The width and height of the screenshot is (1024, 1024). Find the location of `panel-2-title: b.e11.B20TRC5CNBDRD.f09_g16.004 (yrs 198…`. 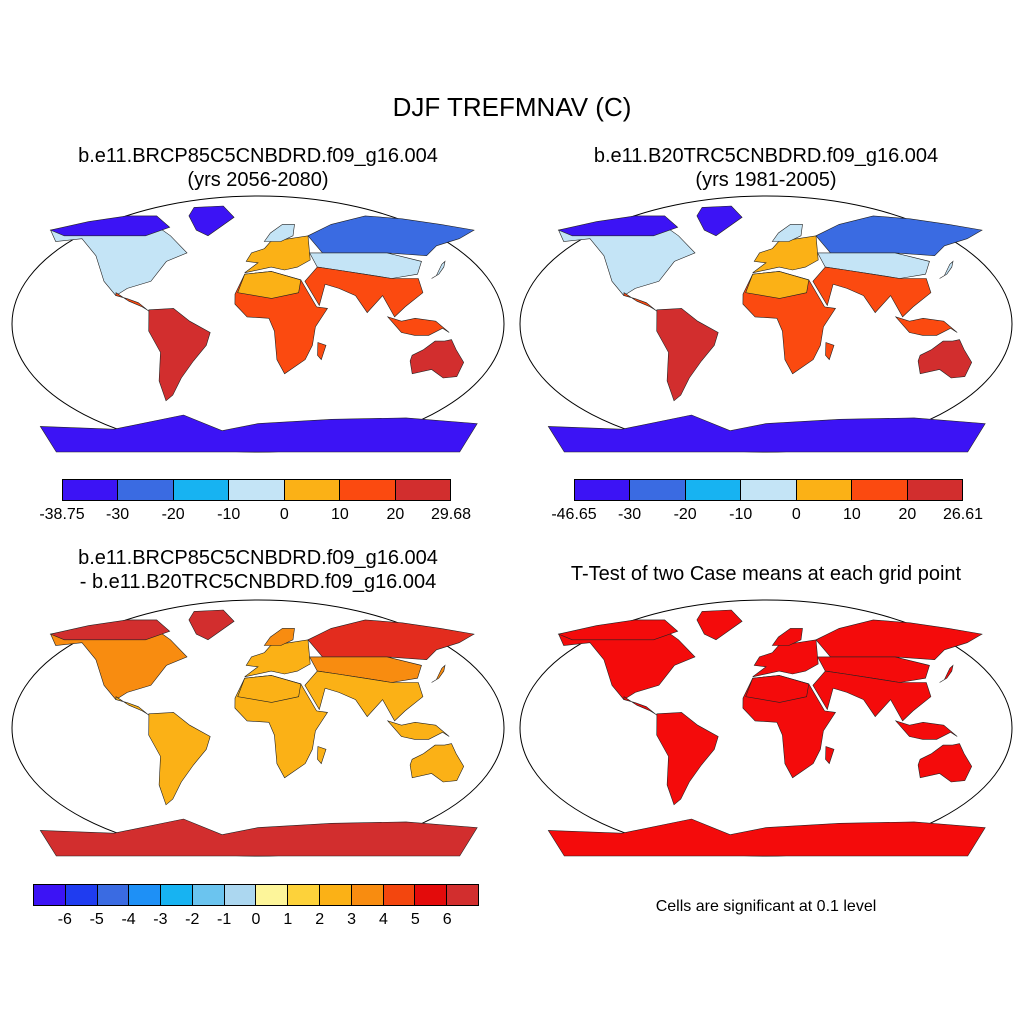

panel-2-title: b.e11.B20TRC5CNBDRD.f09_g16.004 (yrs 198… is located at coordinates (766, 168).